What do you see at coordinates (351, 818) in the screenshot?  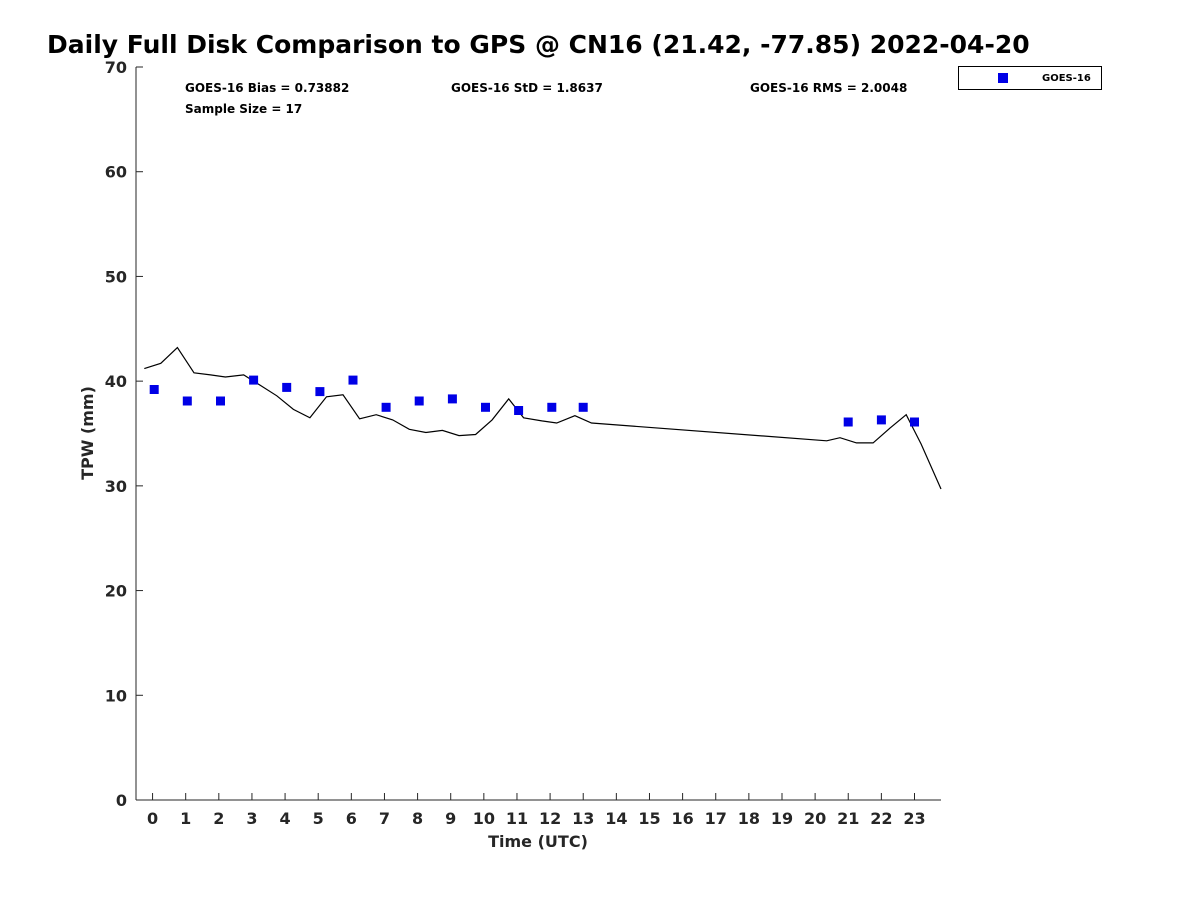 I see `x-tick-label: 6` at bounding box center [351, 818].